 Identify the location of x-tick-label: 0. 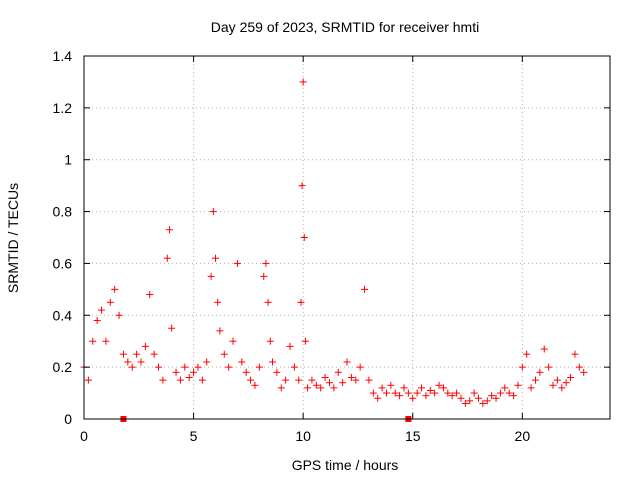
(84, 436).